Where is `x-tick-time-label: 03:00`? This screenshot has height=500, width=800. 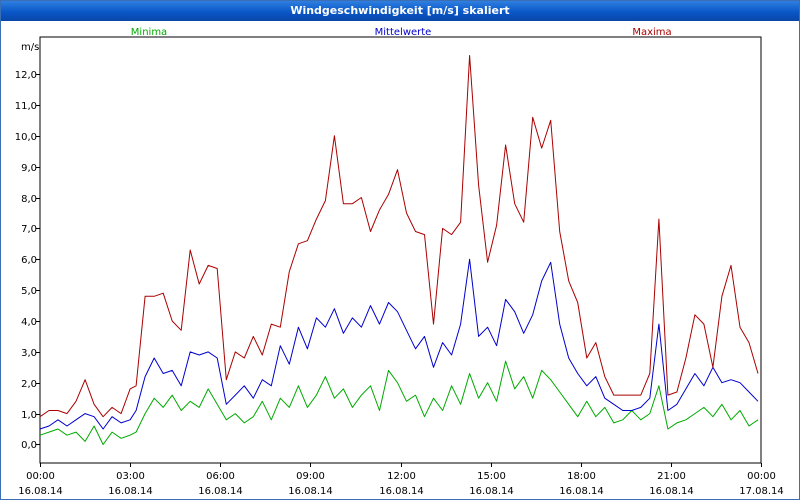 x-tick-time-label: 03:00 is located at coordinates (130, 476).